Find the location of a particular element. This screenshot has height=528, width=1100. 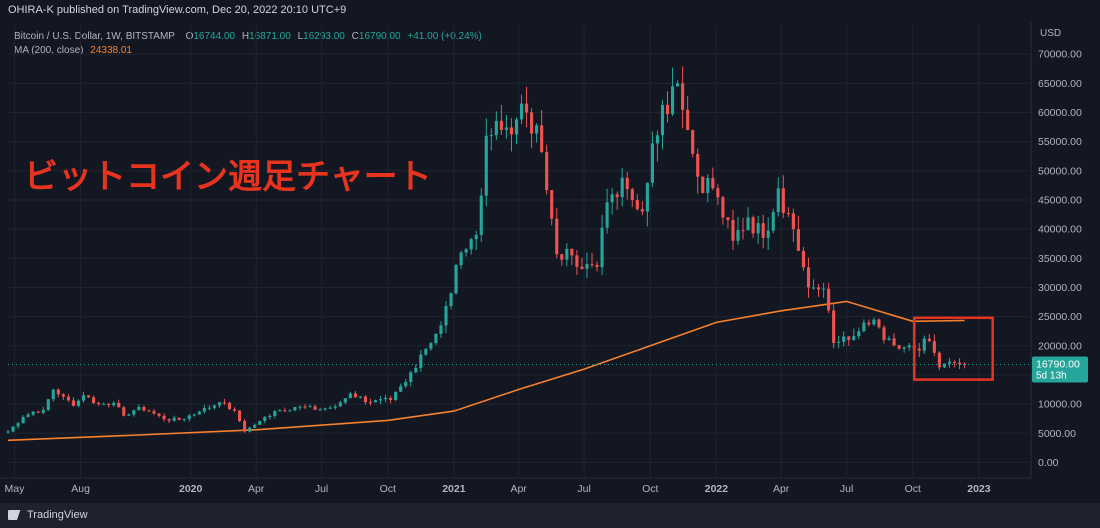

x-tick-label: Jul is located at coordinates (846, 489).